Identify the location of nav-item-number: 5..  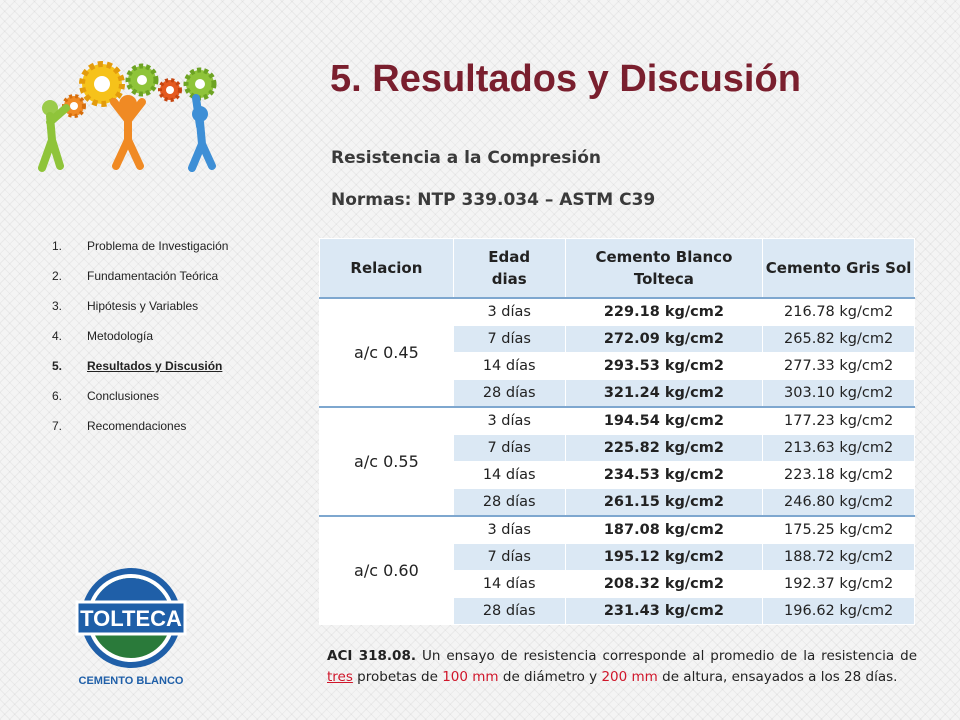
(57, 366).